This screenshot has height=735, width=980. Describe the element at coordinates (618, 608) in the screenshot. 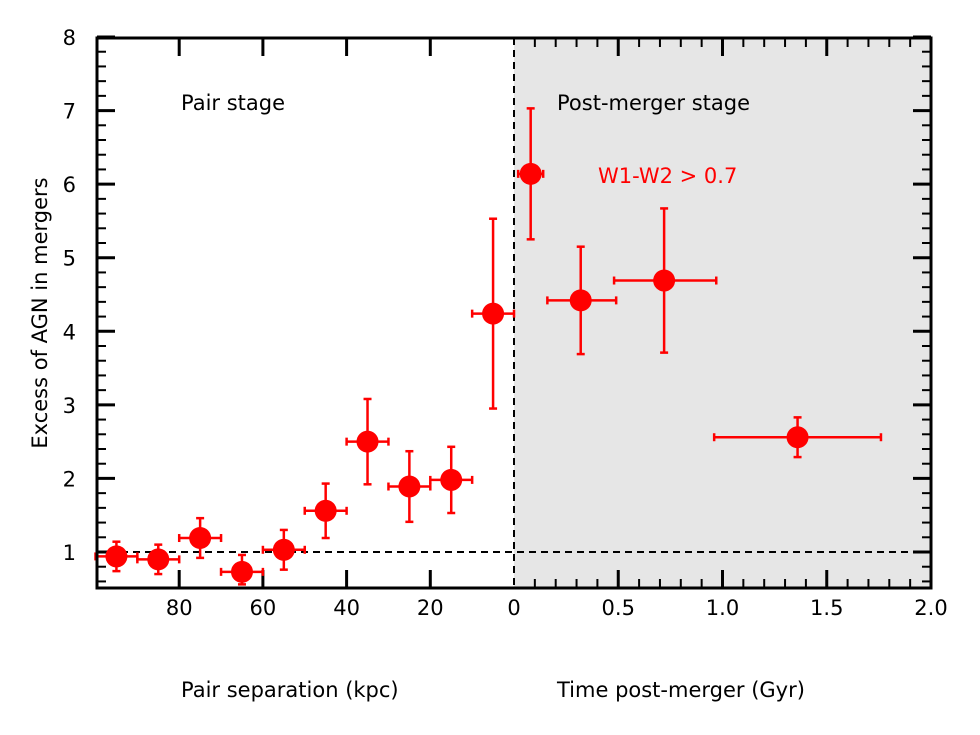

I see `x-tick-label-post: 0.5` at that location.